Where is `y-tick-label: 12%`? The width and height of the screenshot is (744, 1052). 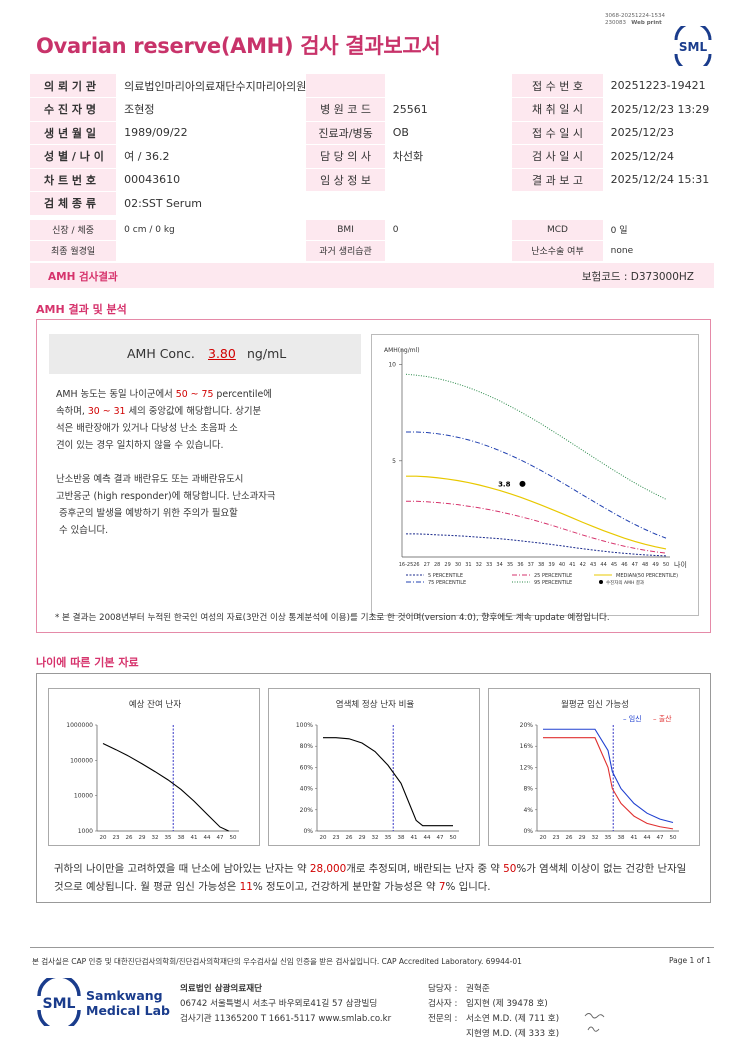 y-tick-label: 12% is located at coordinates (527, 767).